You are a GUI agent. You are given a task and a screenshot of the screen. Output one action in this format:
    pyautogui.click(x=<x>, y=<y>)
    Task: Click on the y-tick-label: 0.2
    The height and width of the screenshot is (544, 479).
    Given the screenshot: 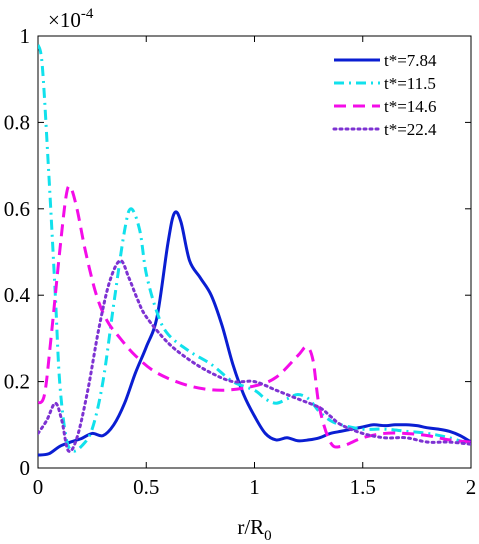 What is the action you would take?
    pyautogui.click(x=17, y=382)
    